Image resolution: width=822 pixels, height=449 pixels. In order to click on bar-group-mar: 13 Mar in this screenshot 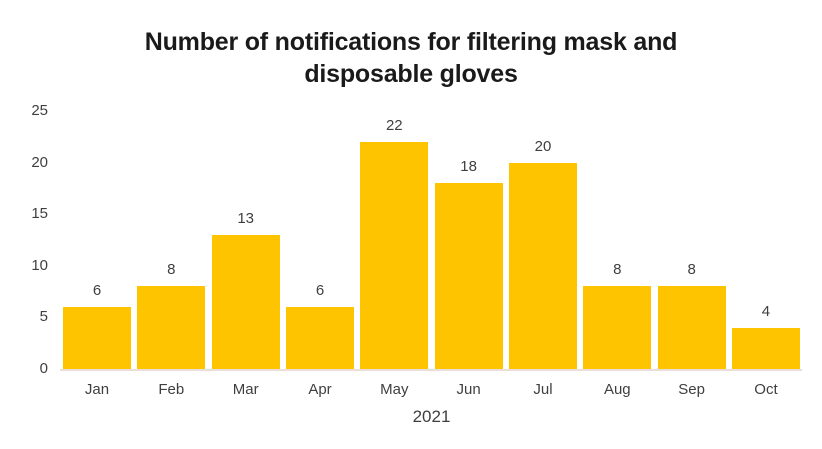, I will do `click(245, 199)`.